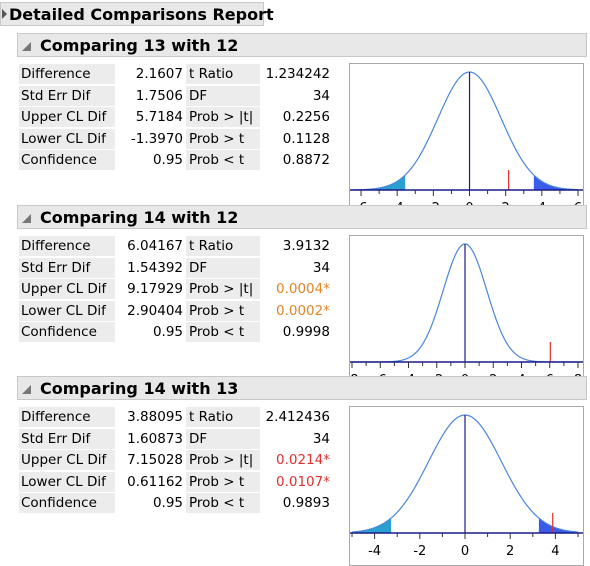 The image size is (590, 566). What do you see at coordinates (141, 14) in the screenshot?
I see `report-title: Detailed Comparisons Report` at bounding box center [141, 14].